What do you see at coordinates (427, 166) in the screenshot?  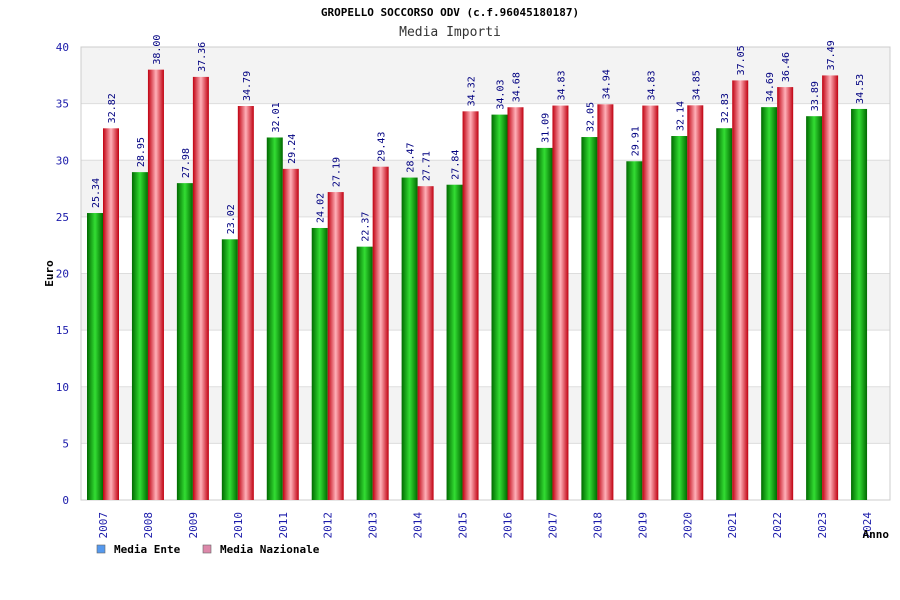 I see `data-label: 27.71` at bounding box center [427, 166].